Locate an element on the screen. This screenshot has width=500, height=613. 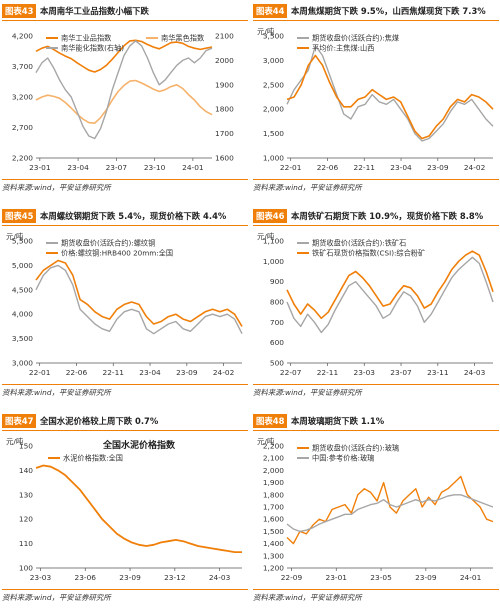
y-tick-label: 2,000 is located at coordinates (273, 109).